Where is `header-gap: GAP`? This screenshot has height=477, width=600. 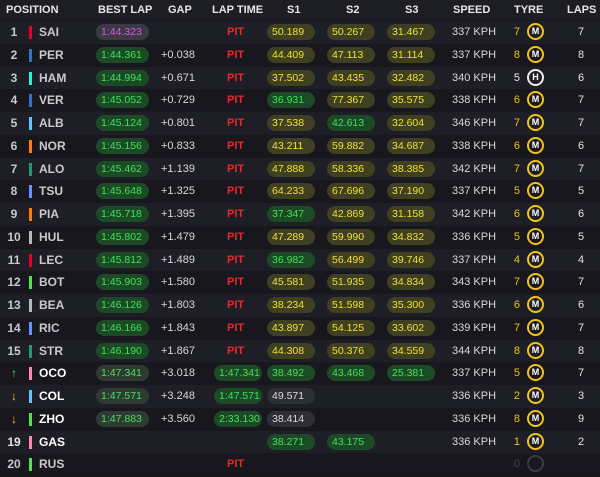 header-gap: GAP is located at coordinates (180, 10).